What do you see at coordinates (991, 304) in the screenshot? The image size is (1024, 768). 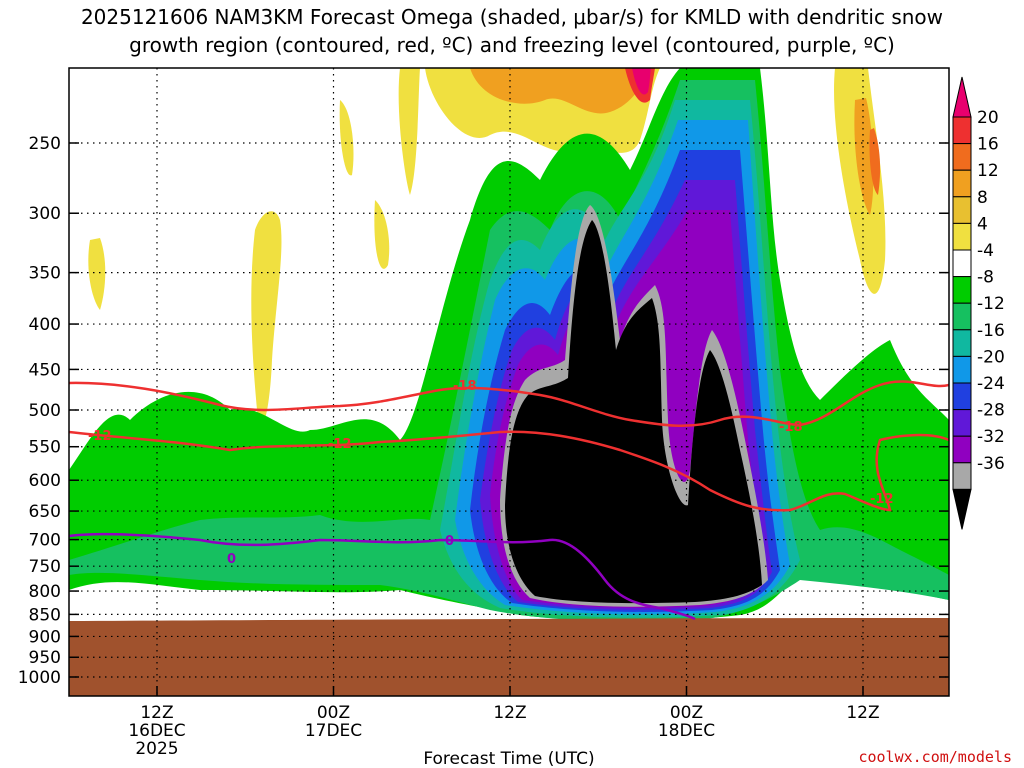 I see `colorbar-label: -12` at bounding box center [991, 304].